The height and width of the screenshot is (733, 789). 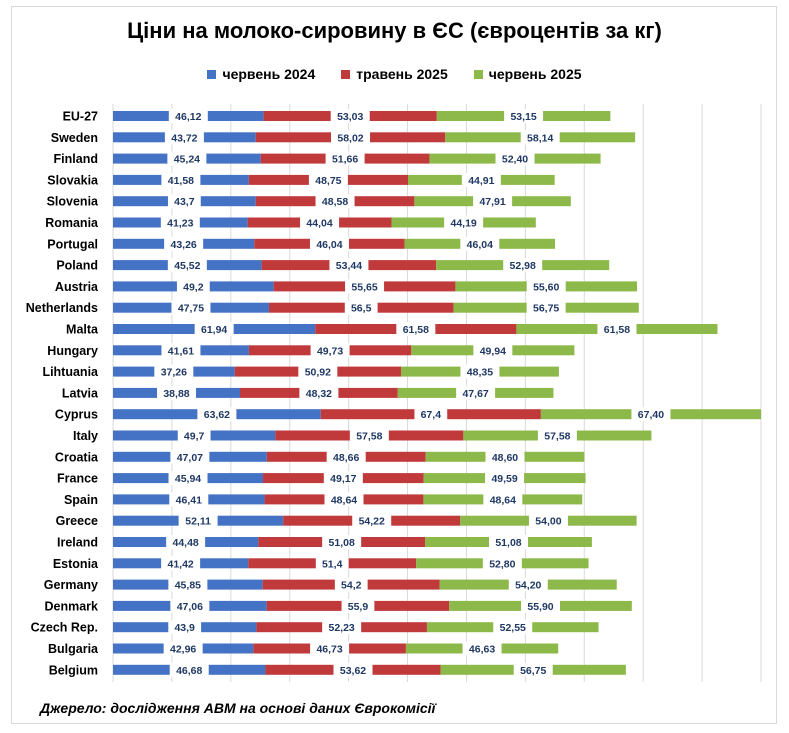 I want to click on data-label: 48,32, so click(x=319, y=394).